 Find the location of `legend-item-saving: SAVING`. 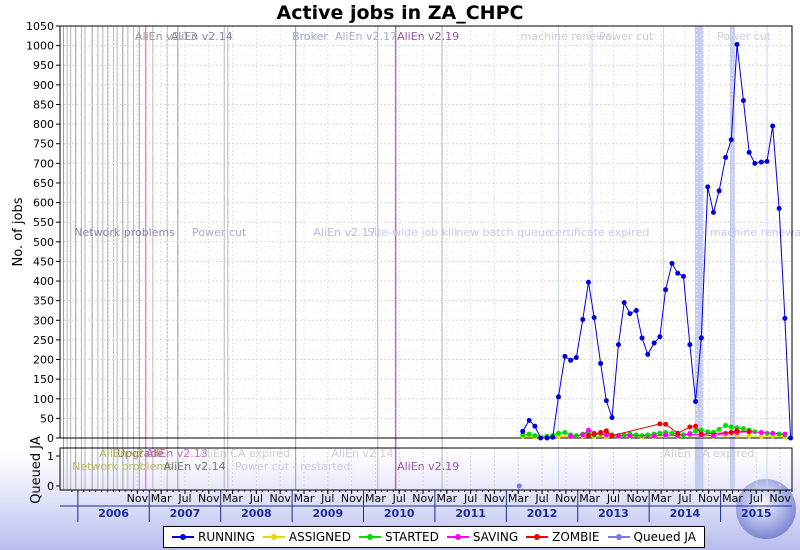

legend-item-saving: SAVING is located at coordinates (482, 537).